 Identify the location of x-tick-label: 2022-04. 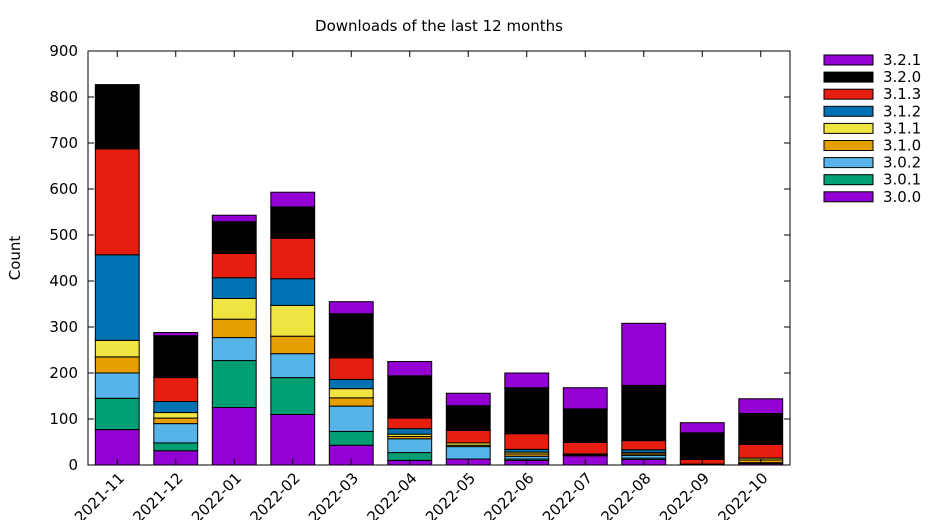
(392, 494).